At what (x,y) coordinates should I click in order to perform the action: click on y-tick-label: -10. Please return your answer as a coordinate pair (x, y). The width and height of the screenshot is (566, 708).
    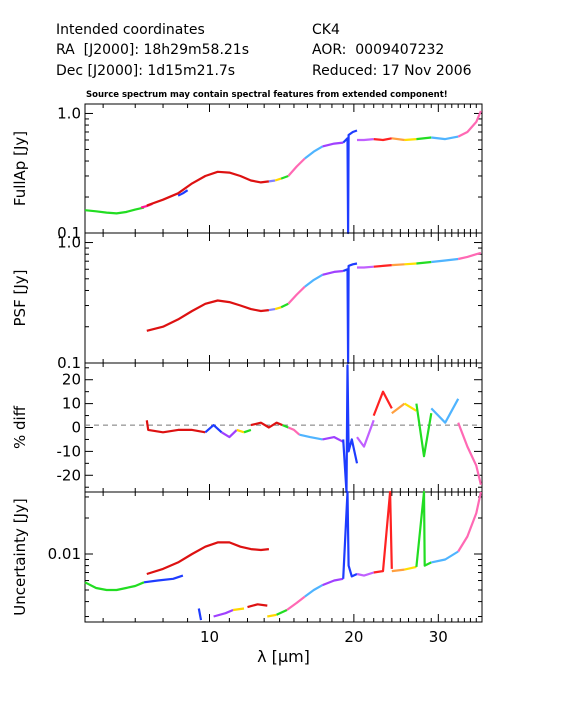
    Looking at the image, I should click on (69, 451).